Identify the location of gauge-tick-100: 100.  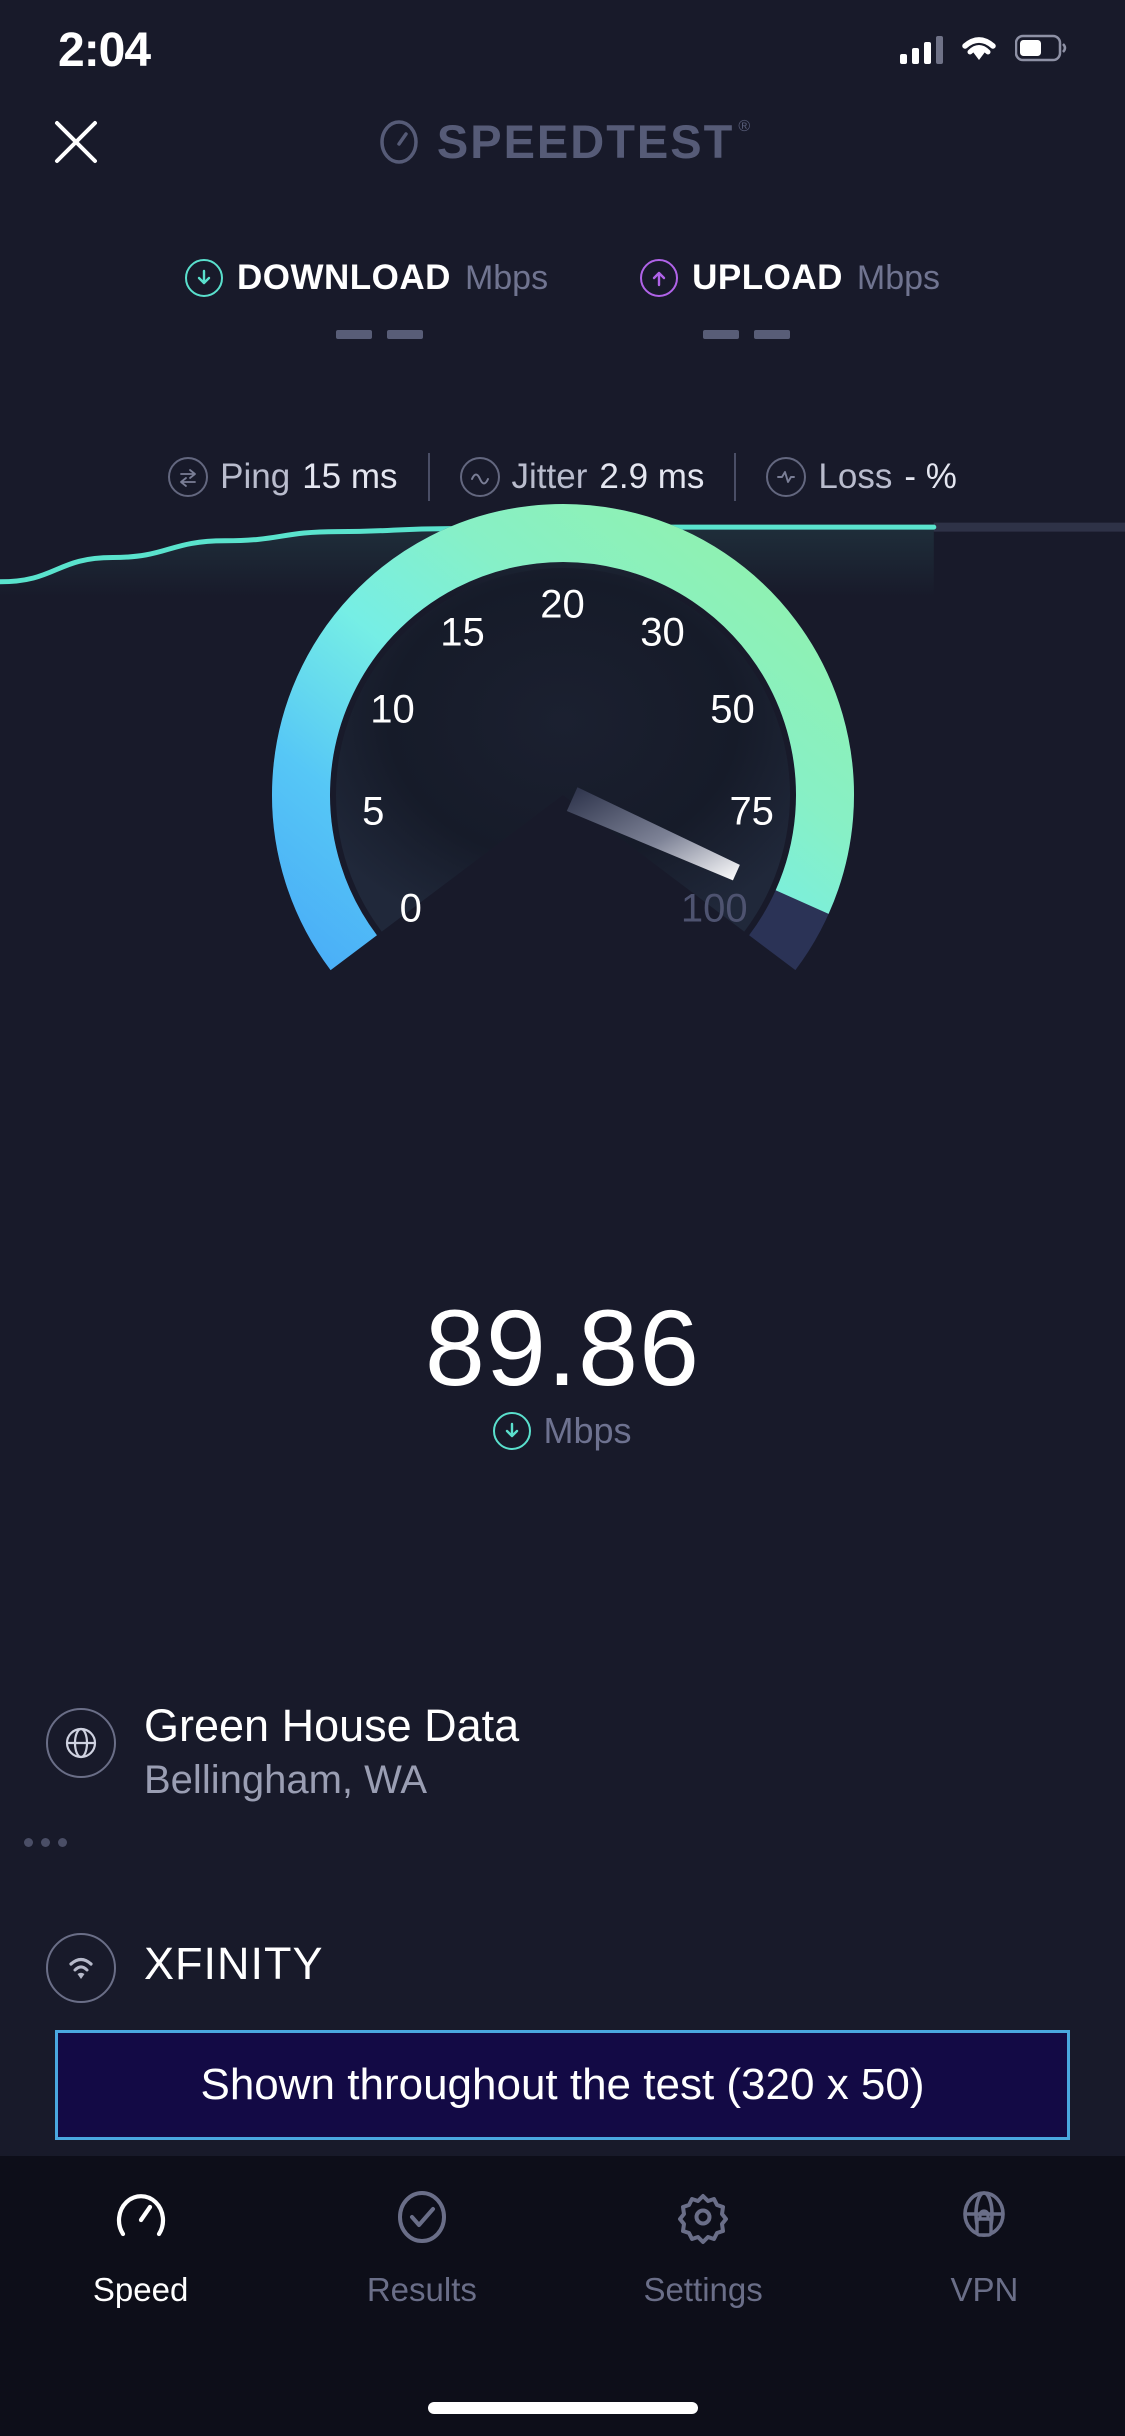
(714, 908).